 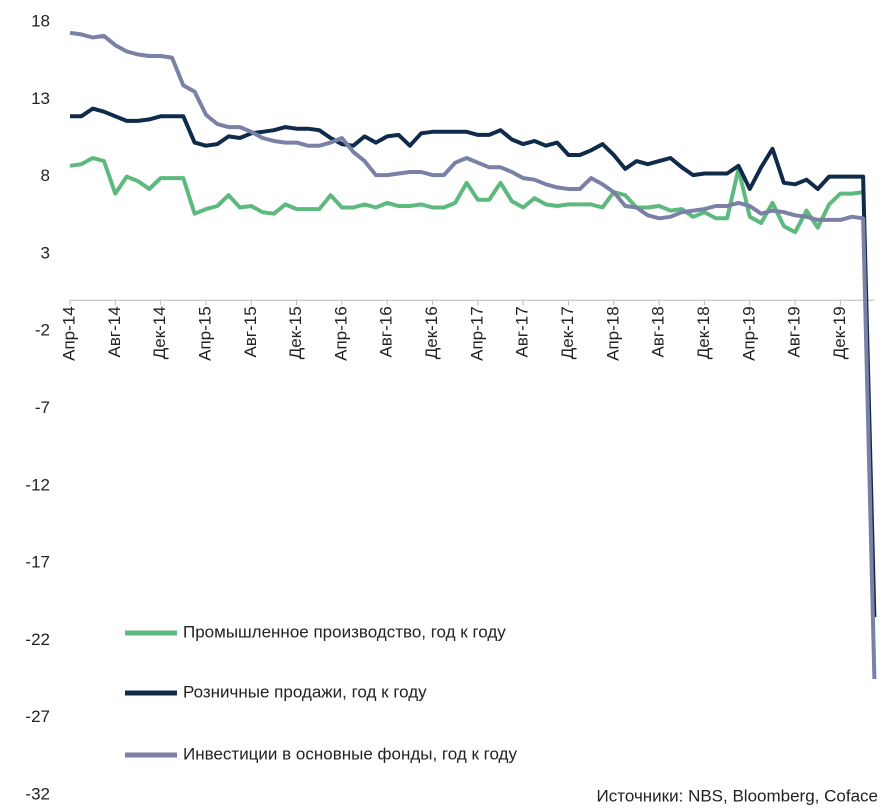 I want to click on y-tick-label: -32, so click(x=37, y=793).